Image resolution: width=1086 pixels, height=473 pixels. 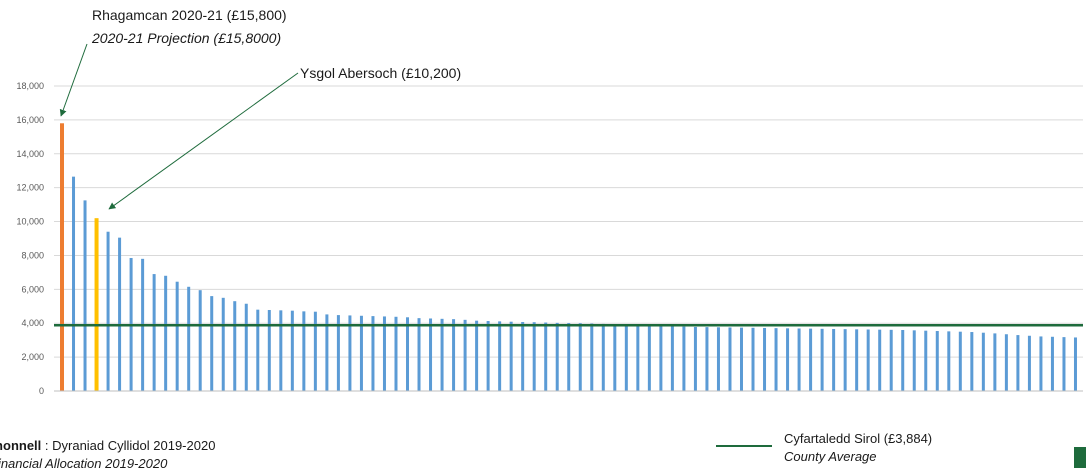 I want to click on footnote-rest: : Dyraniad Cyllidol 2019-2020, so click(x=128, y=445).